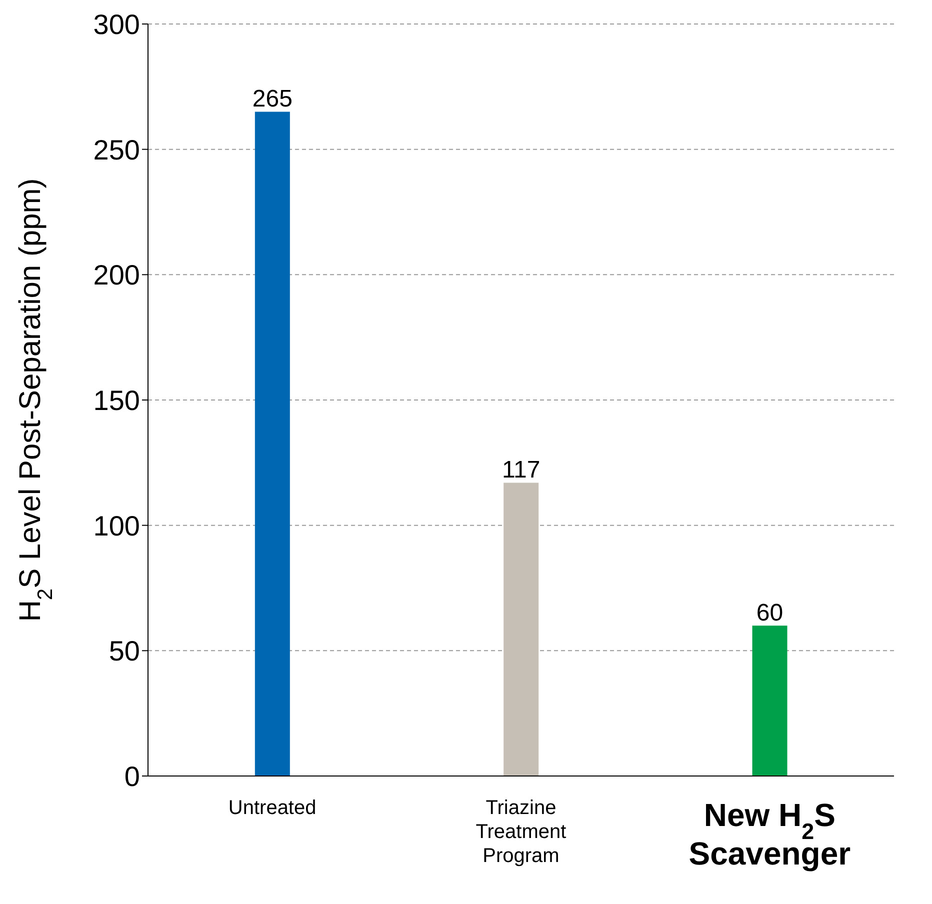  I want to click on y-tick-label: 250, so click(116, 150).